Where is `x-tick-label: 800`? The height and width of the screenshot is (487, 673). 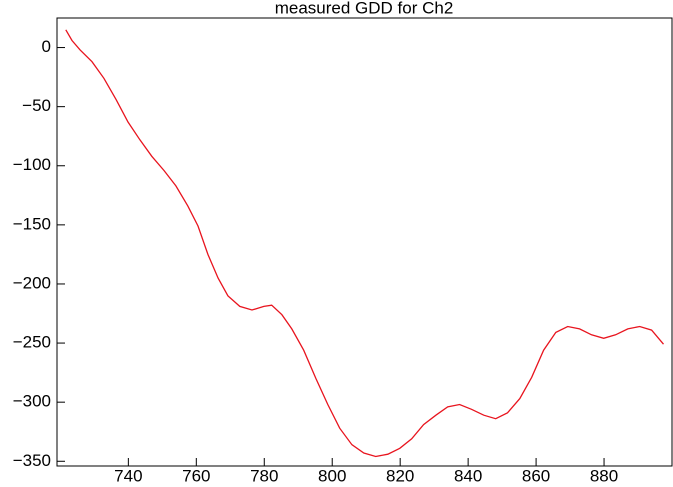
x-tick-label: 800 is located at coordinates (332, 475).